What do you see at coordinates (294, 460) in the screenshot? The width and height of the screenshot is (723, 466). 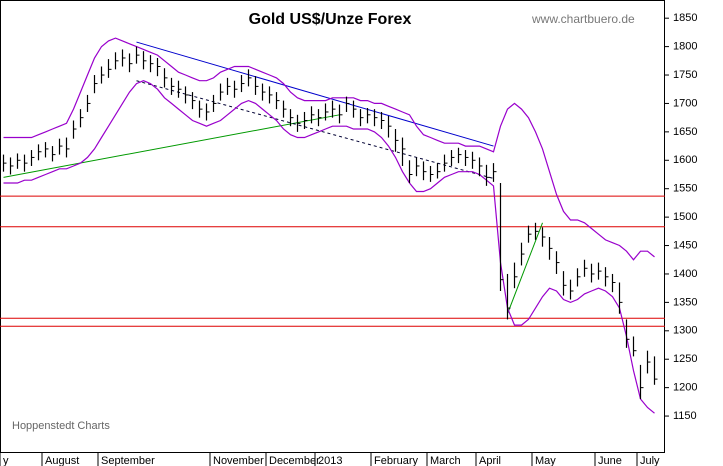 I see `x-tick-label: December` at bounding box center [294, 460].